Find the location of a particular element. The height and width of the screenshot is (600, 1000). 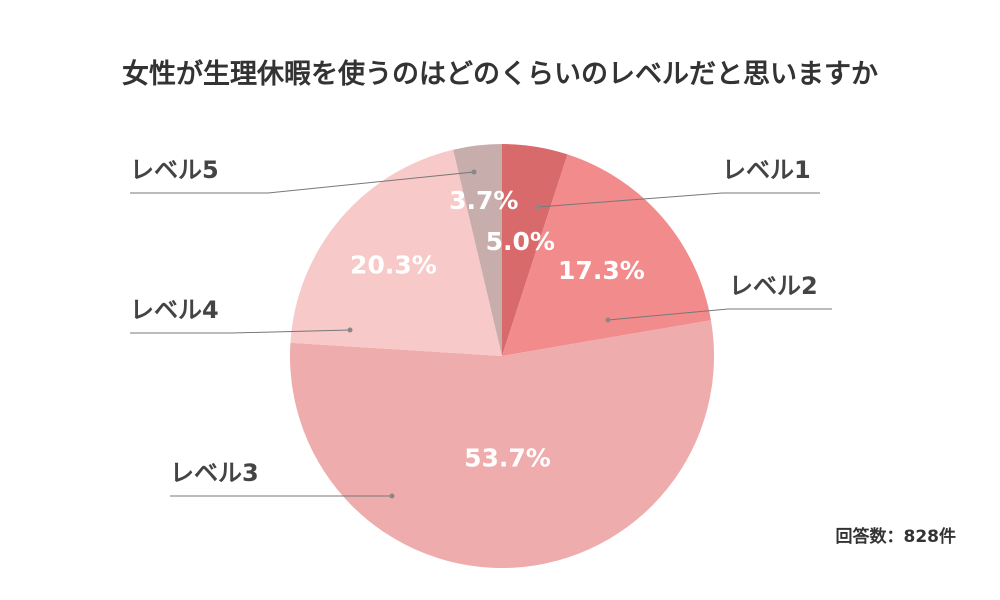

chart-title: 女性が生理休暇を使うのはどのくらいのレベルだと思いますか is located at coordinates (500, 74).